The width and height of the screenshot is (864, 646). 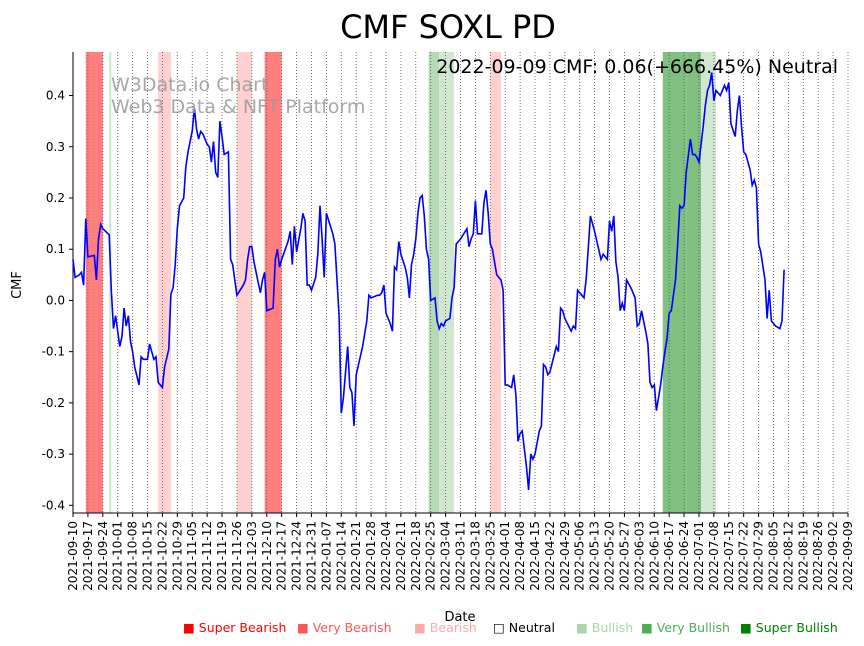 I want to click on x-tick-label-25: 2022-03-04, so click(x=446, y=556).